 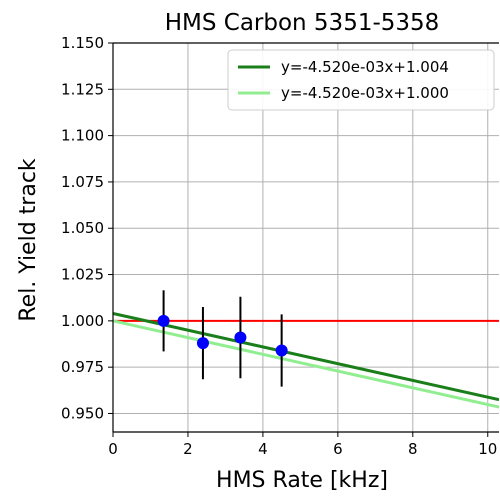 What do you see at coordinates (413, 449) in the screenshot?
I see `x-tick-label-4: 8` at bounding box center [413, 449].